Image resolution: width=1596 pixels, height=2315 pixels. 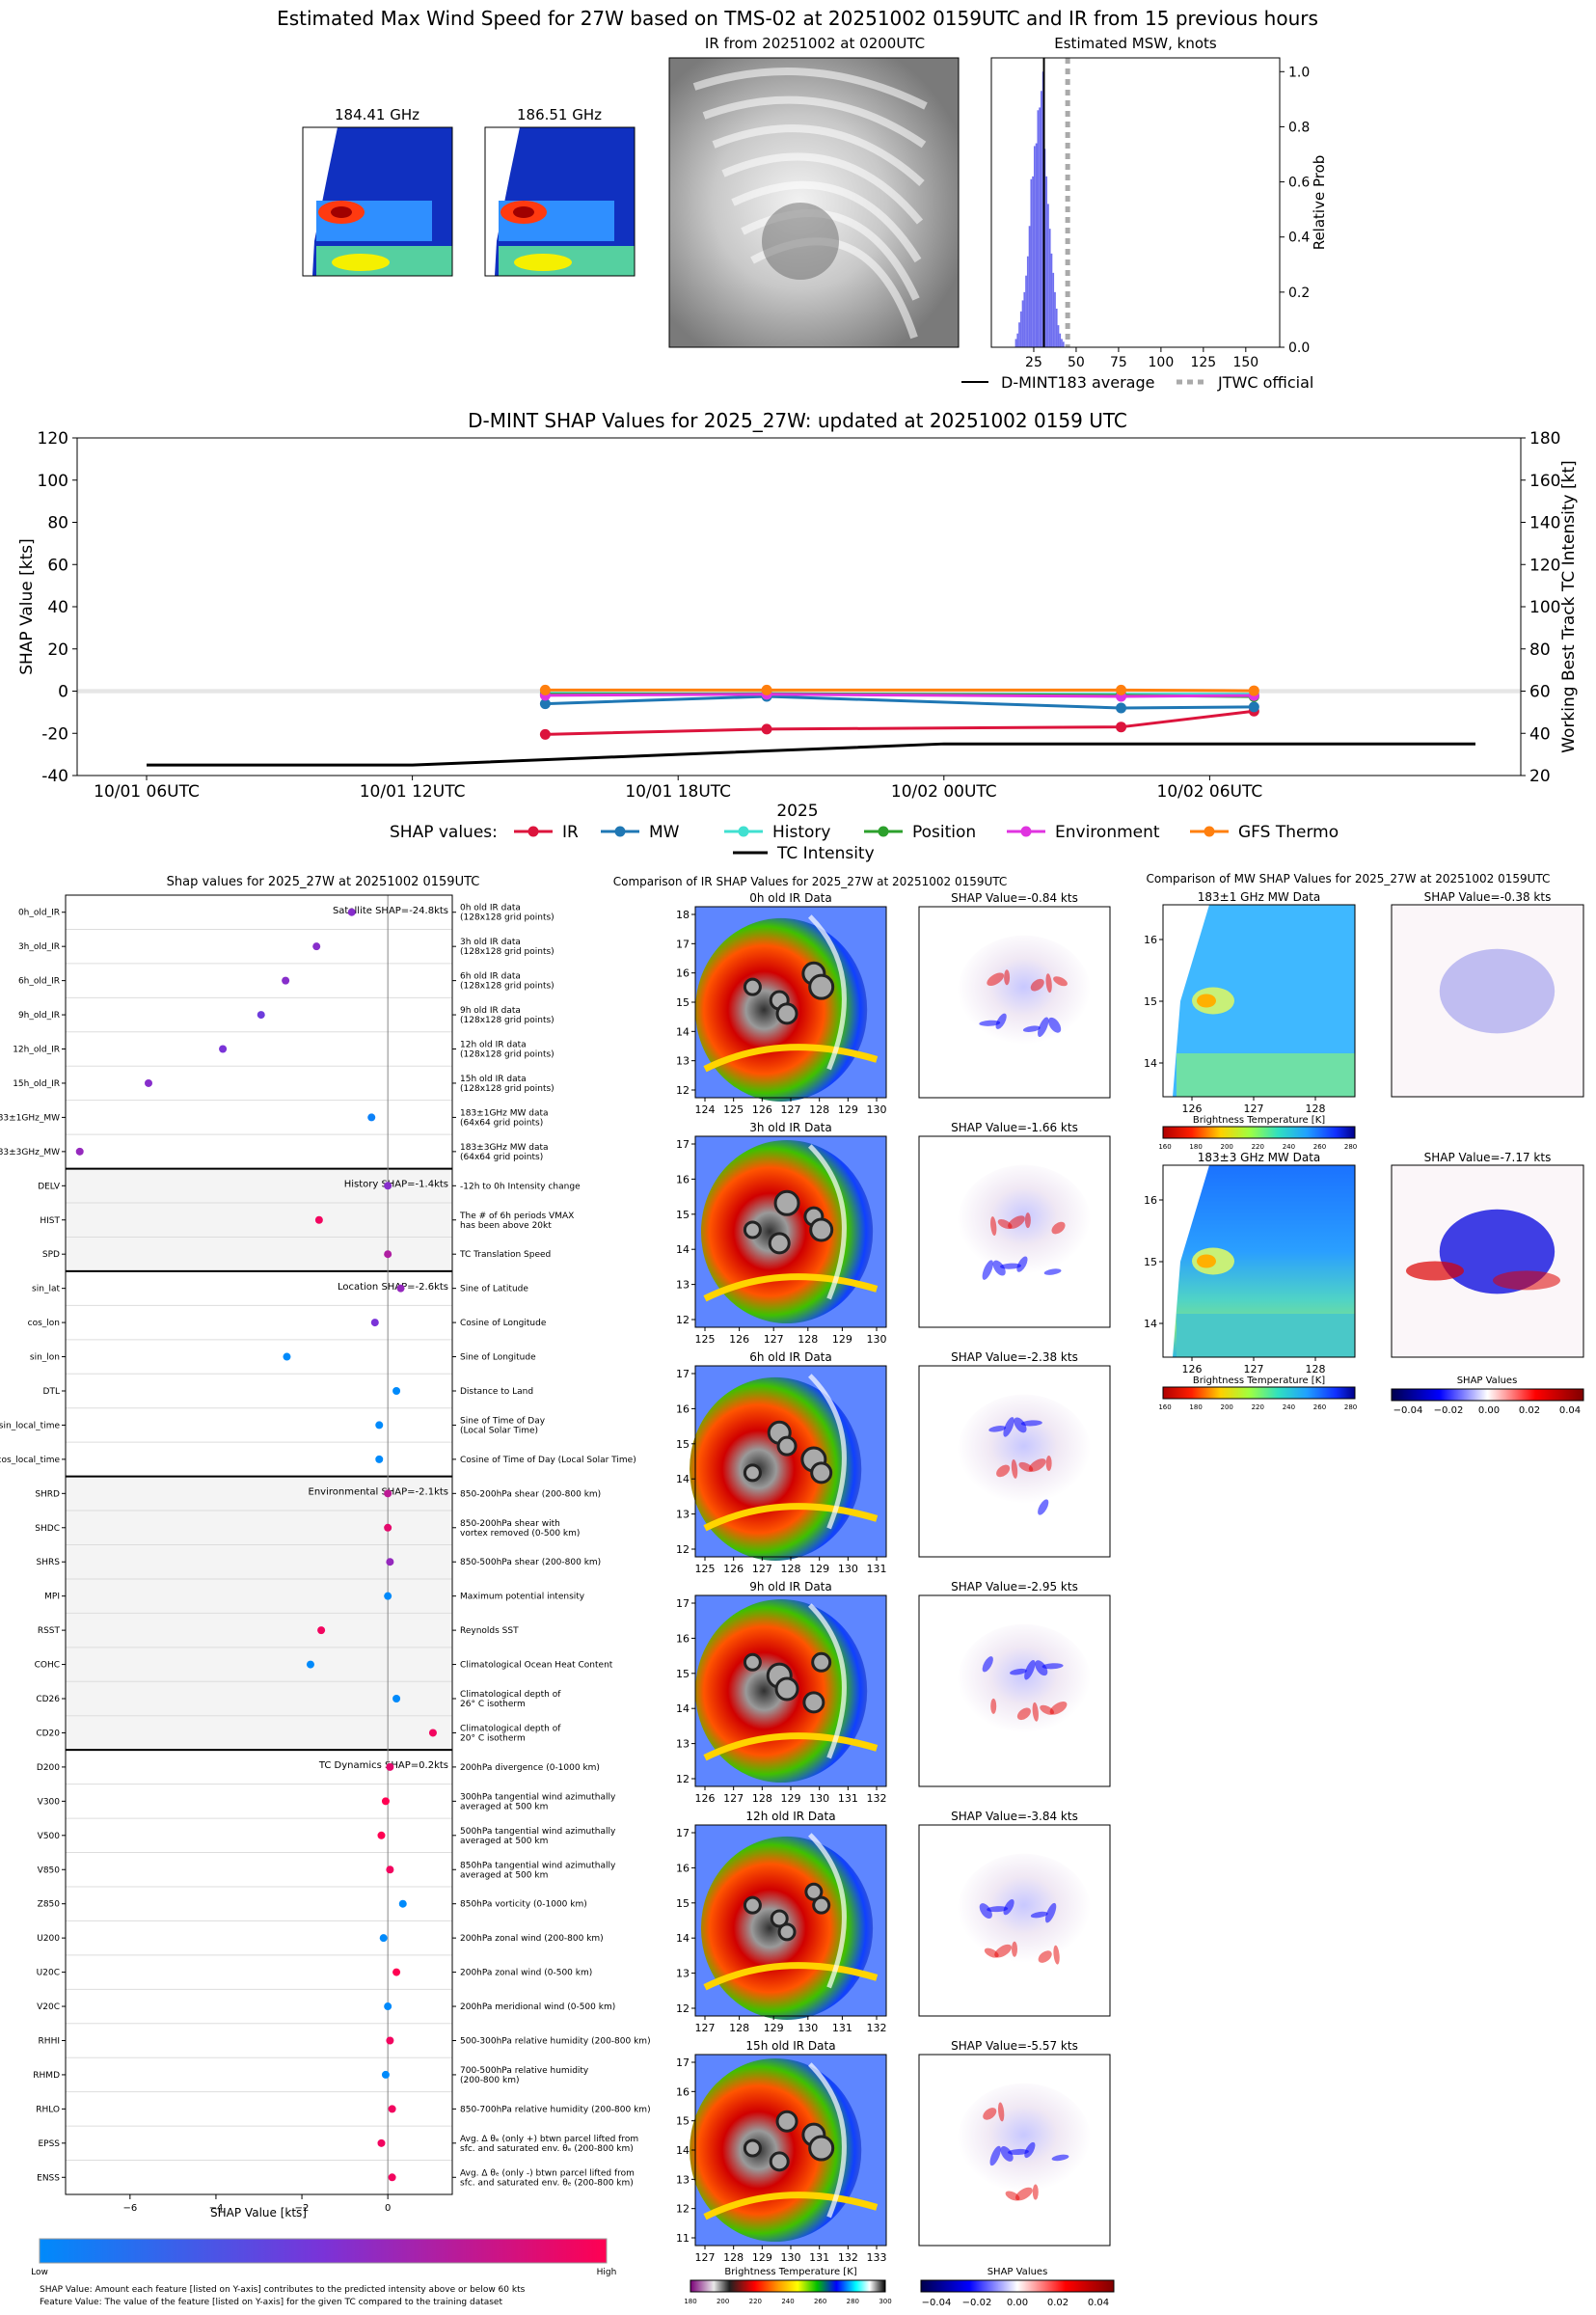 What do you see at coordinates (504, 1807) in the screenshot?
I see `feature-desc: averaged at 500 km` at bounding box center [504, 1807].